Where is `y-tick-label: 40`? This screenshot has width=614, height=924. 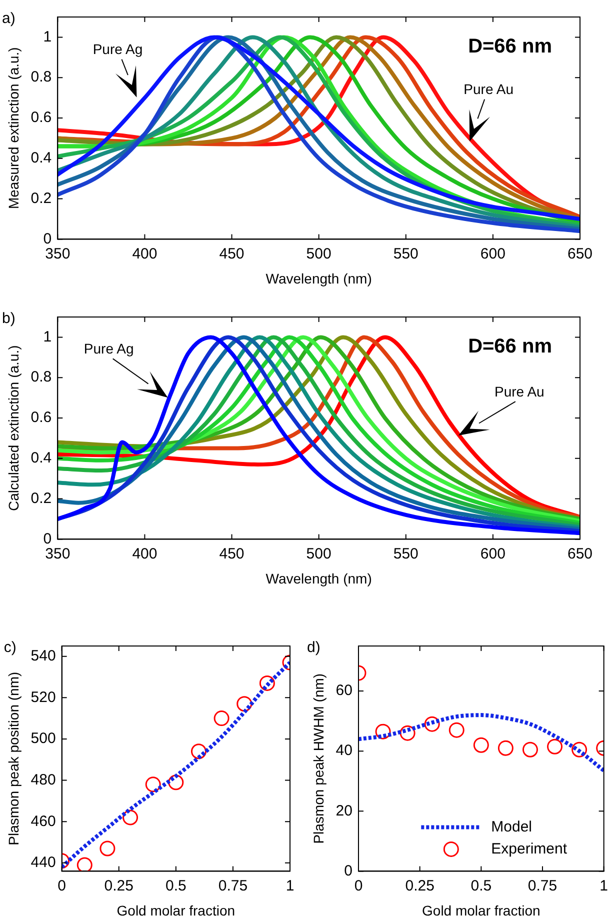
y-tick-label: 40 is located at coordinates (344, 751).